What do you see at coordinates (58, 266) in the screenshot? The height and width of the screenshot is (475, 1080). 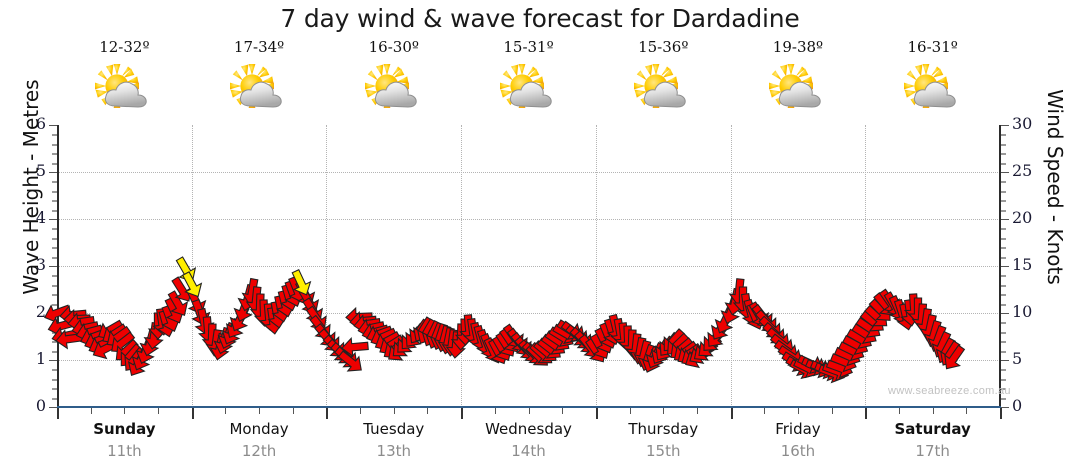 I see `left-axis-line` at bounding box center [58, 266].